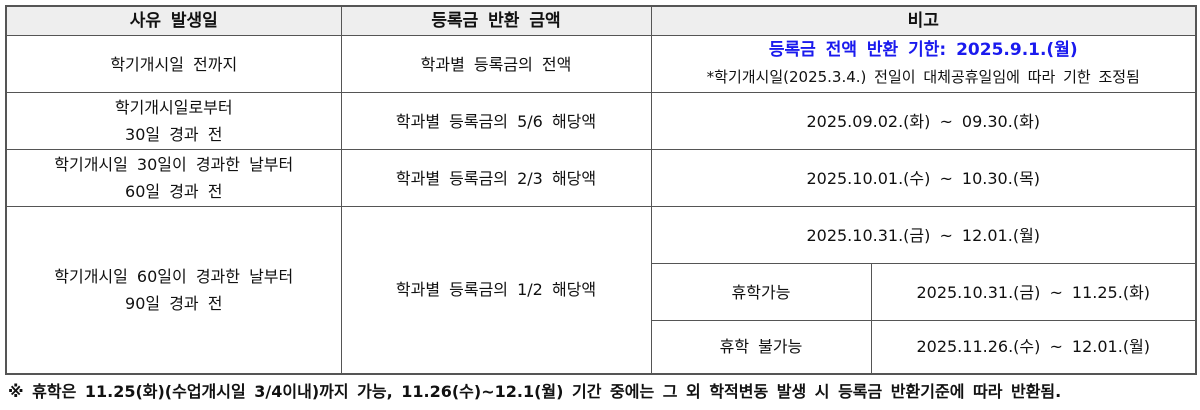 The height and width of the screenshot is (410, 1200). Describe the element at coordinates (923, 20) in the screenshot. I see `header-note: 비고` at that location.